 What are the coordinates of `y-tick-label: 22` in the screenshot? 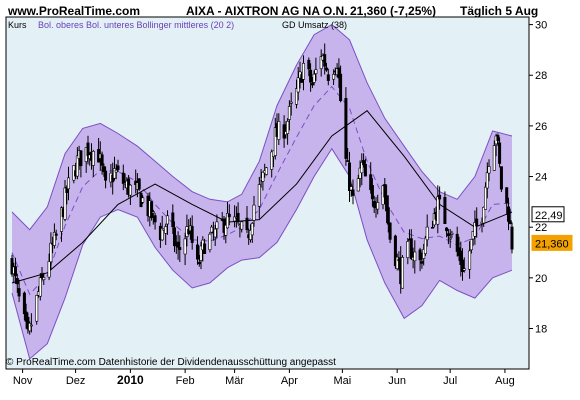 It's located at (541, 228).